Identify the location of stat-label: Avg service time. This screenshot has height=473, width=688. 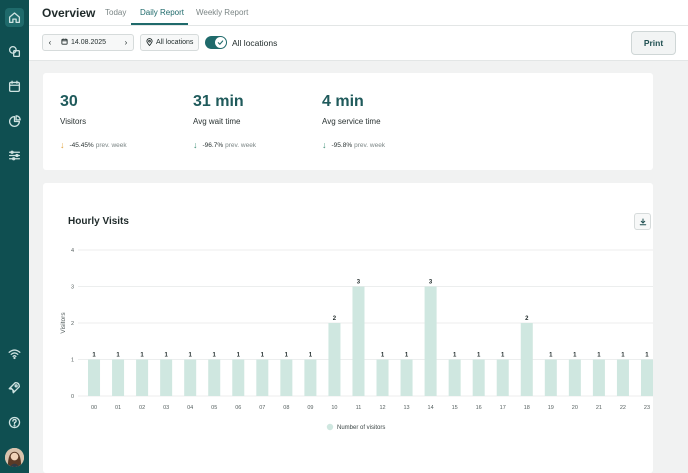
(351, 121).